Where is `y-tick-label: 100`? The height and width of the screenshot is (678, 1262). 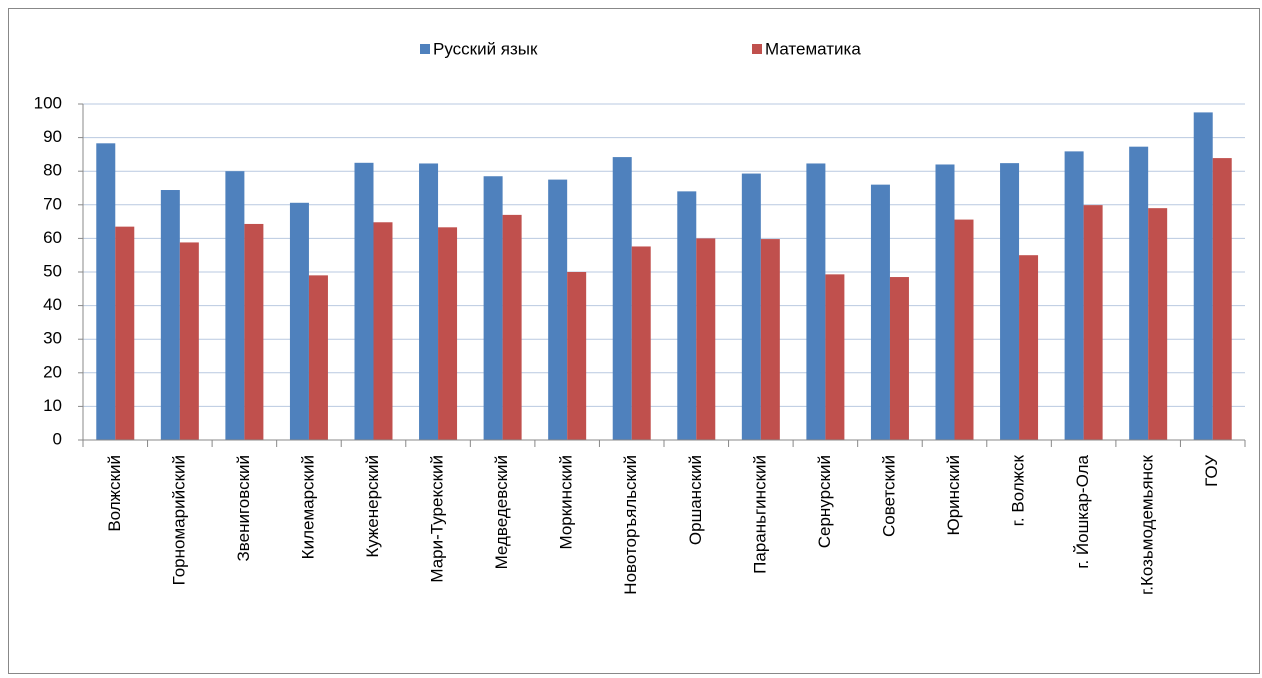
y-tick-label: 100 is located at coordinates (48, 102).